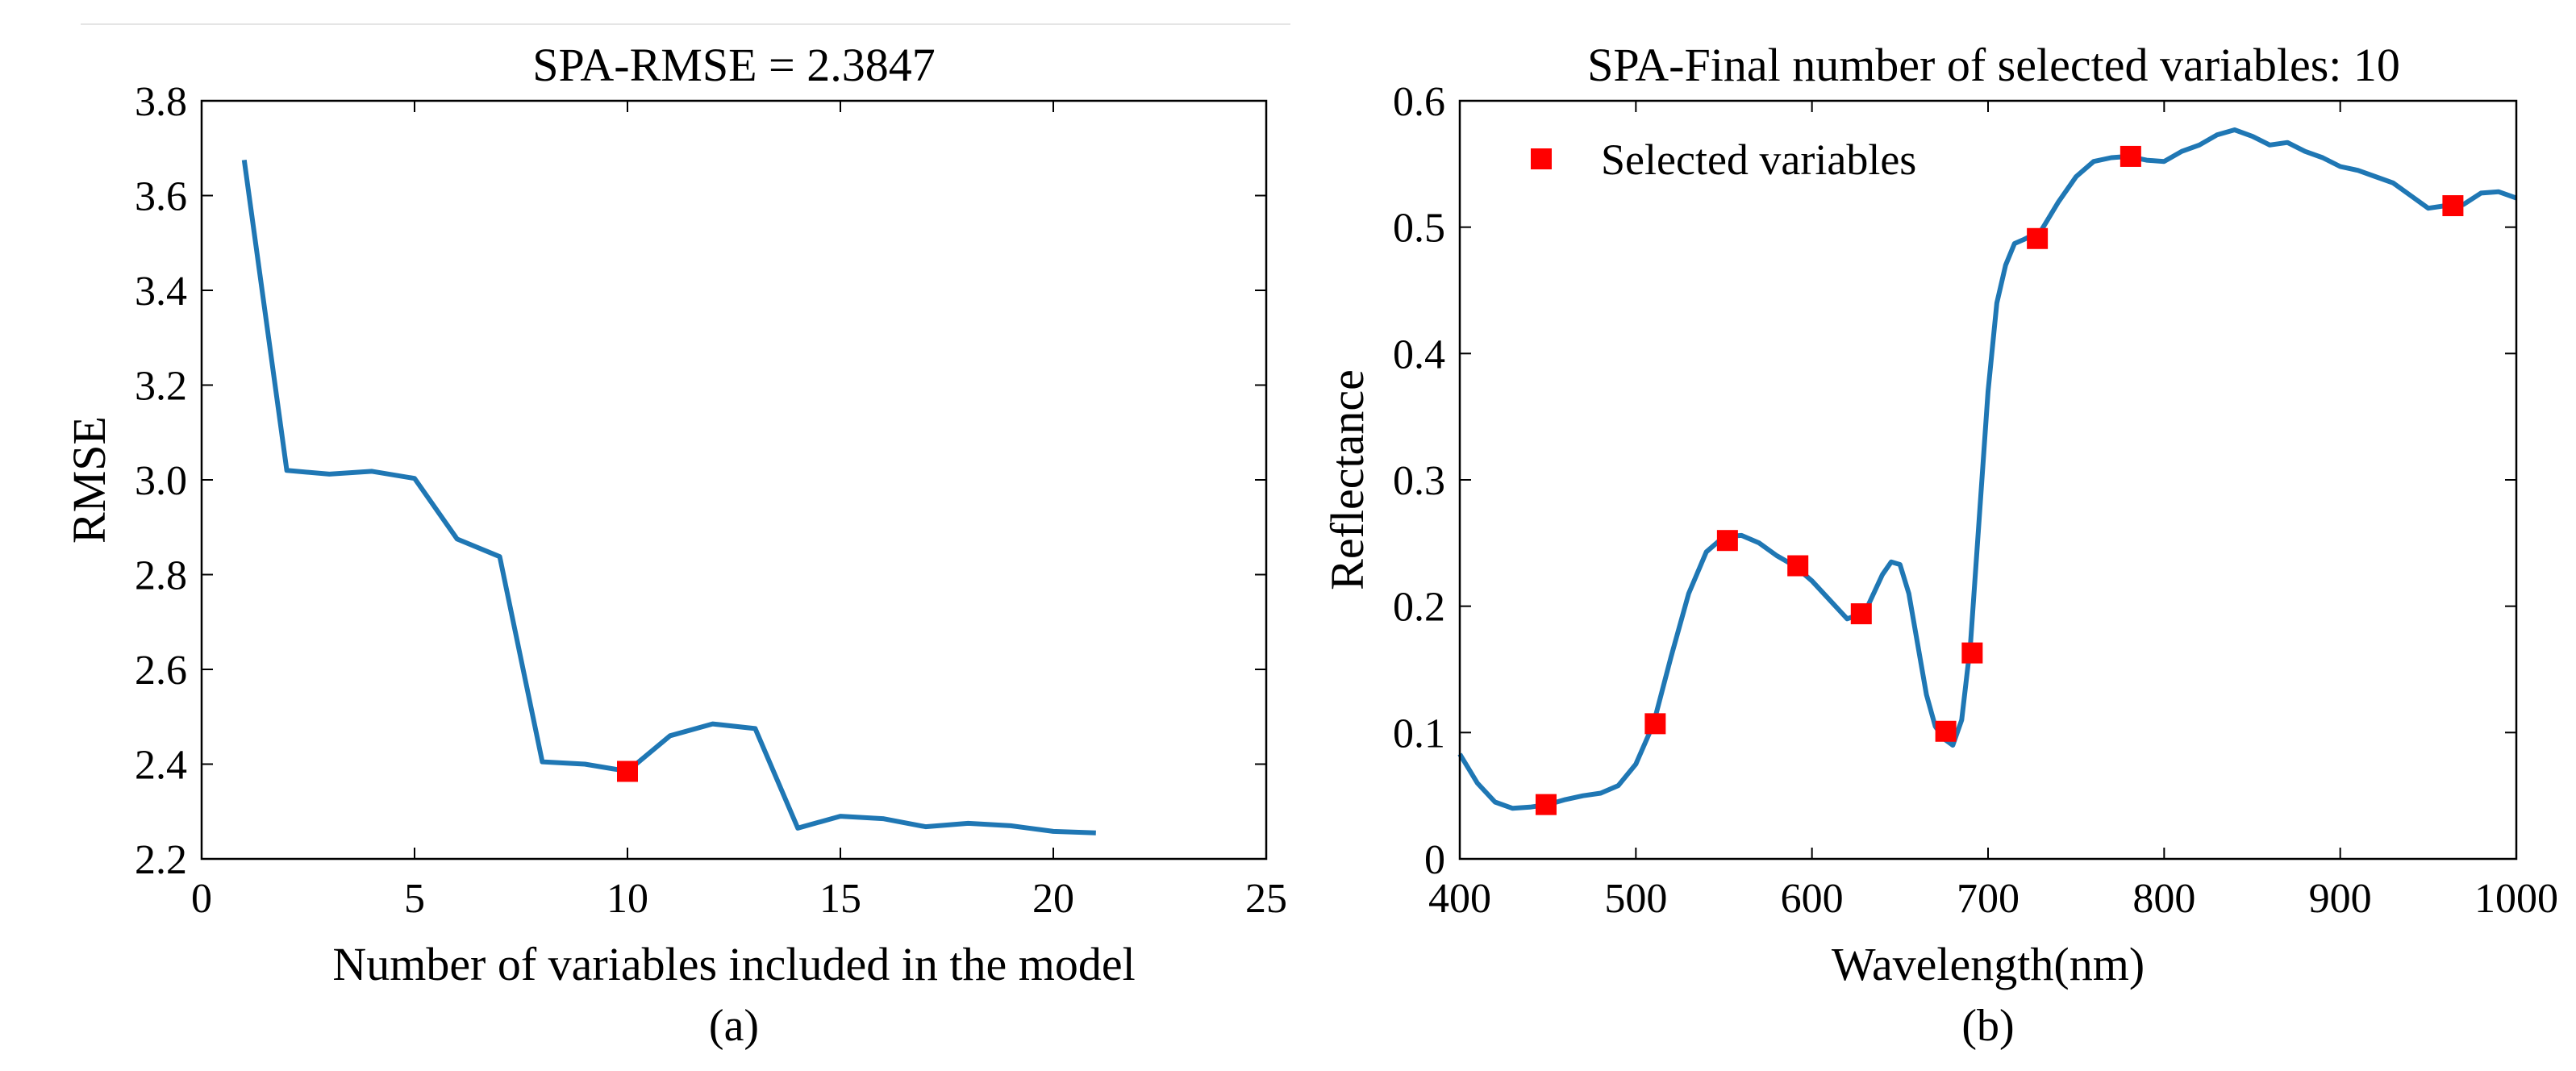 The image size is (2576, 1071). I want to click on xtick-label: 700, so click(1988, 899).